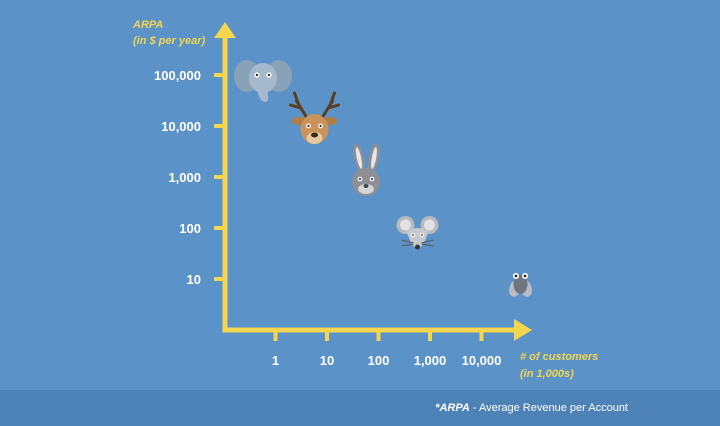 The image size is (720, 426). What do you see at coordinates (181, 126) in the screenshot?
I see `y-tick-label: 10,000` at bounding box center [181, 126].